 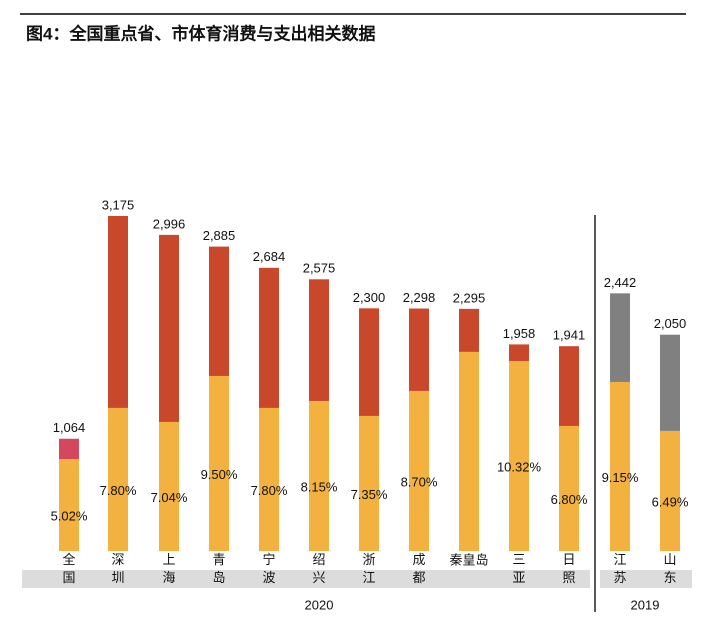 I want to click on total-label: 2,442, so click(x=620, y=282).